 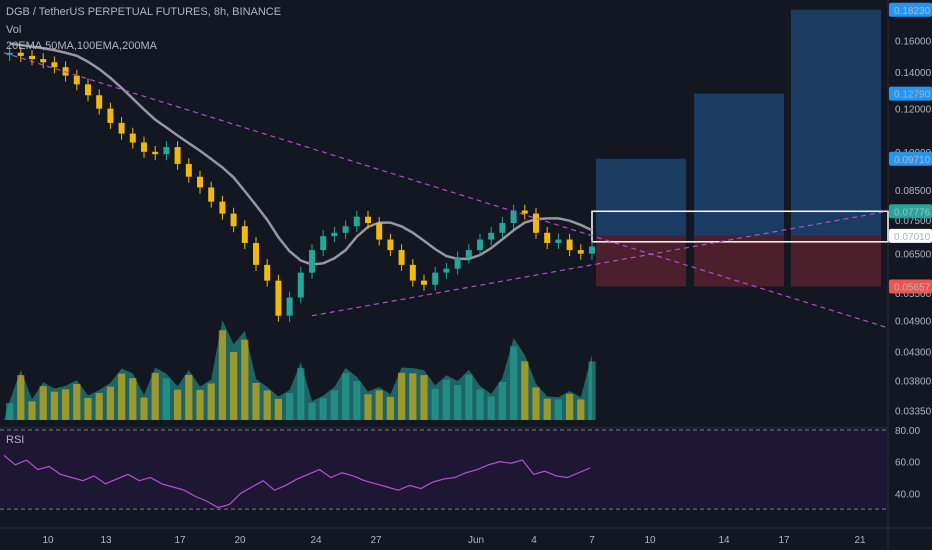 What do you see at coordinates (860, 540) in the screenshot?
I see `time-tick-label: 21` at bounding box center [860, 540].